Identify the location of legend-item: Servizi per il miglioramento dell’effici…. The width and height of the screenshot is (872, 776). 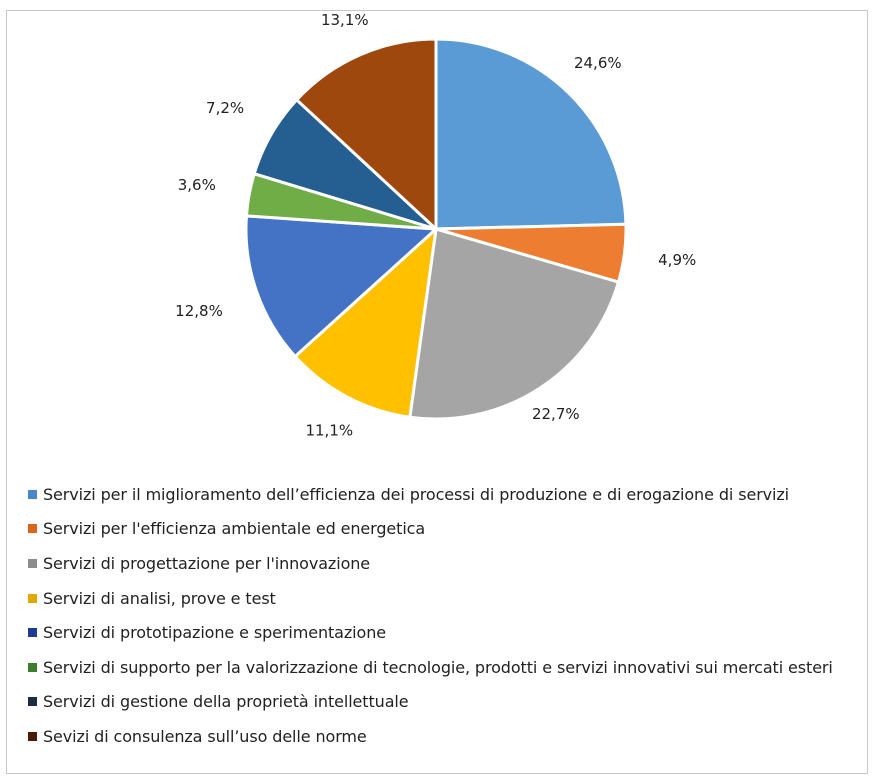
(430, 494).